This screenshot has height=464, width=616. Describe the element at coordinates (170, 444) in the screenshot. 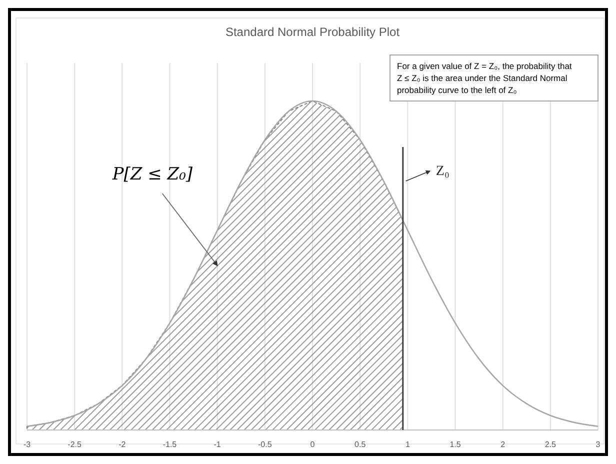

I see `x-tick-label: -1.5` at that location.